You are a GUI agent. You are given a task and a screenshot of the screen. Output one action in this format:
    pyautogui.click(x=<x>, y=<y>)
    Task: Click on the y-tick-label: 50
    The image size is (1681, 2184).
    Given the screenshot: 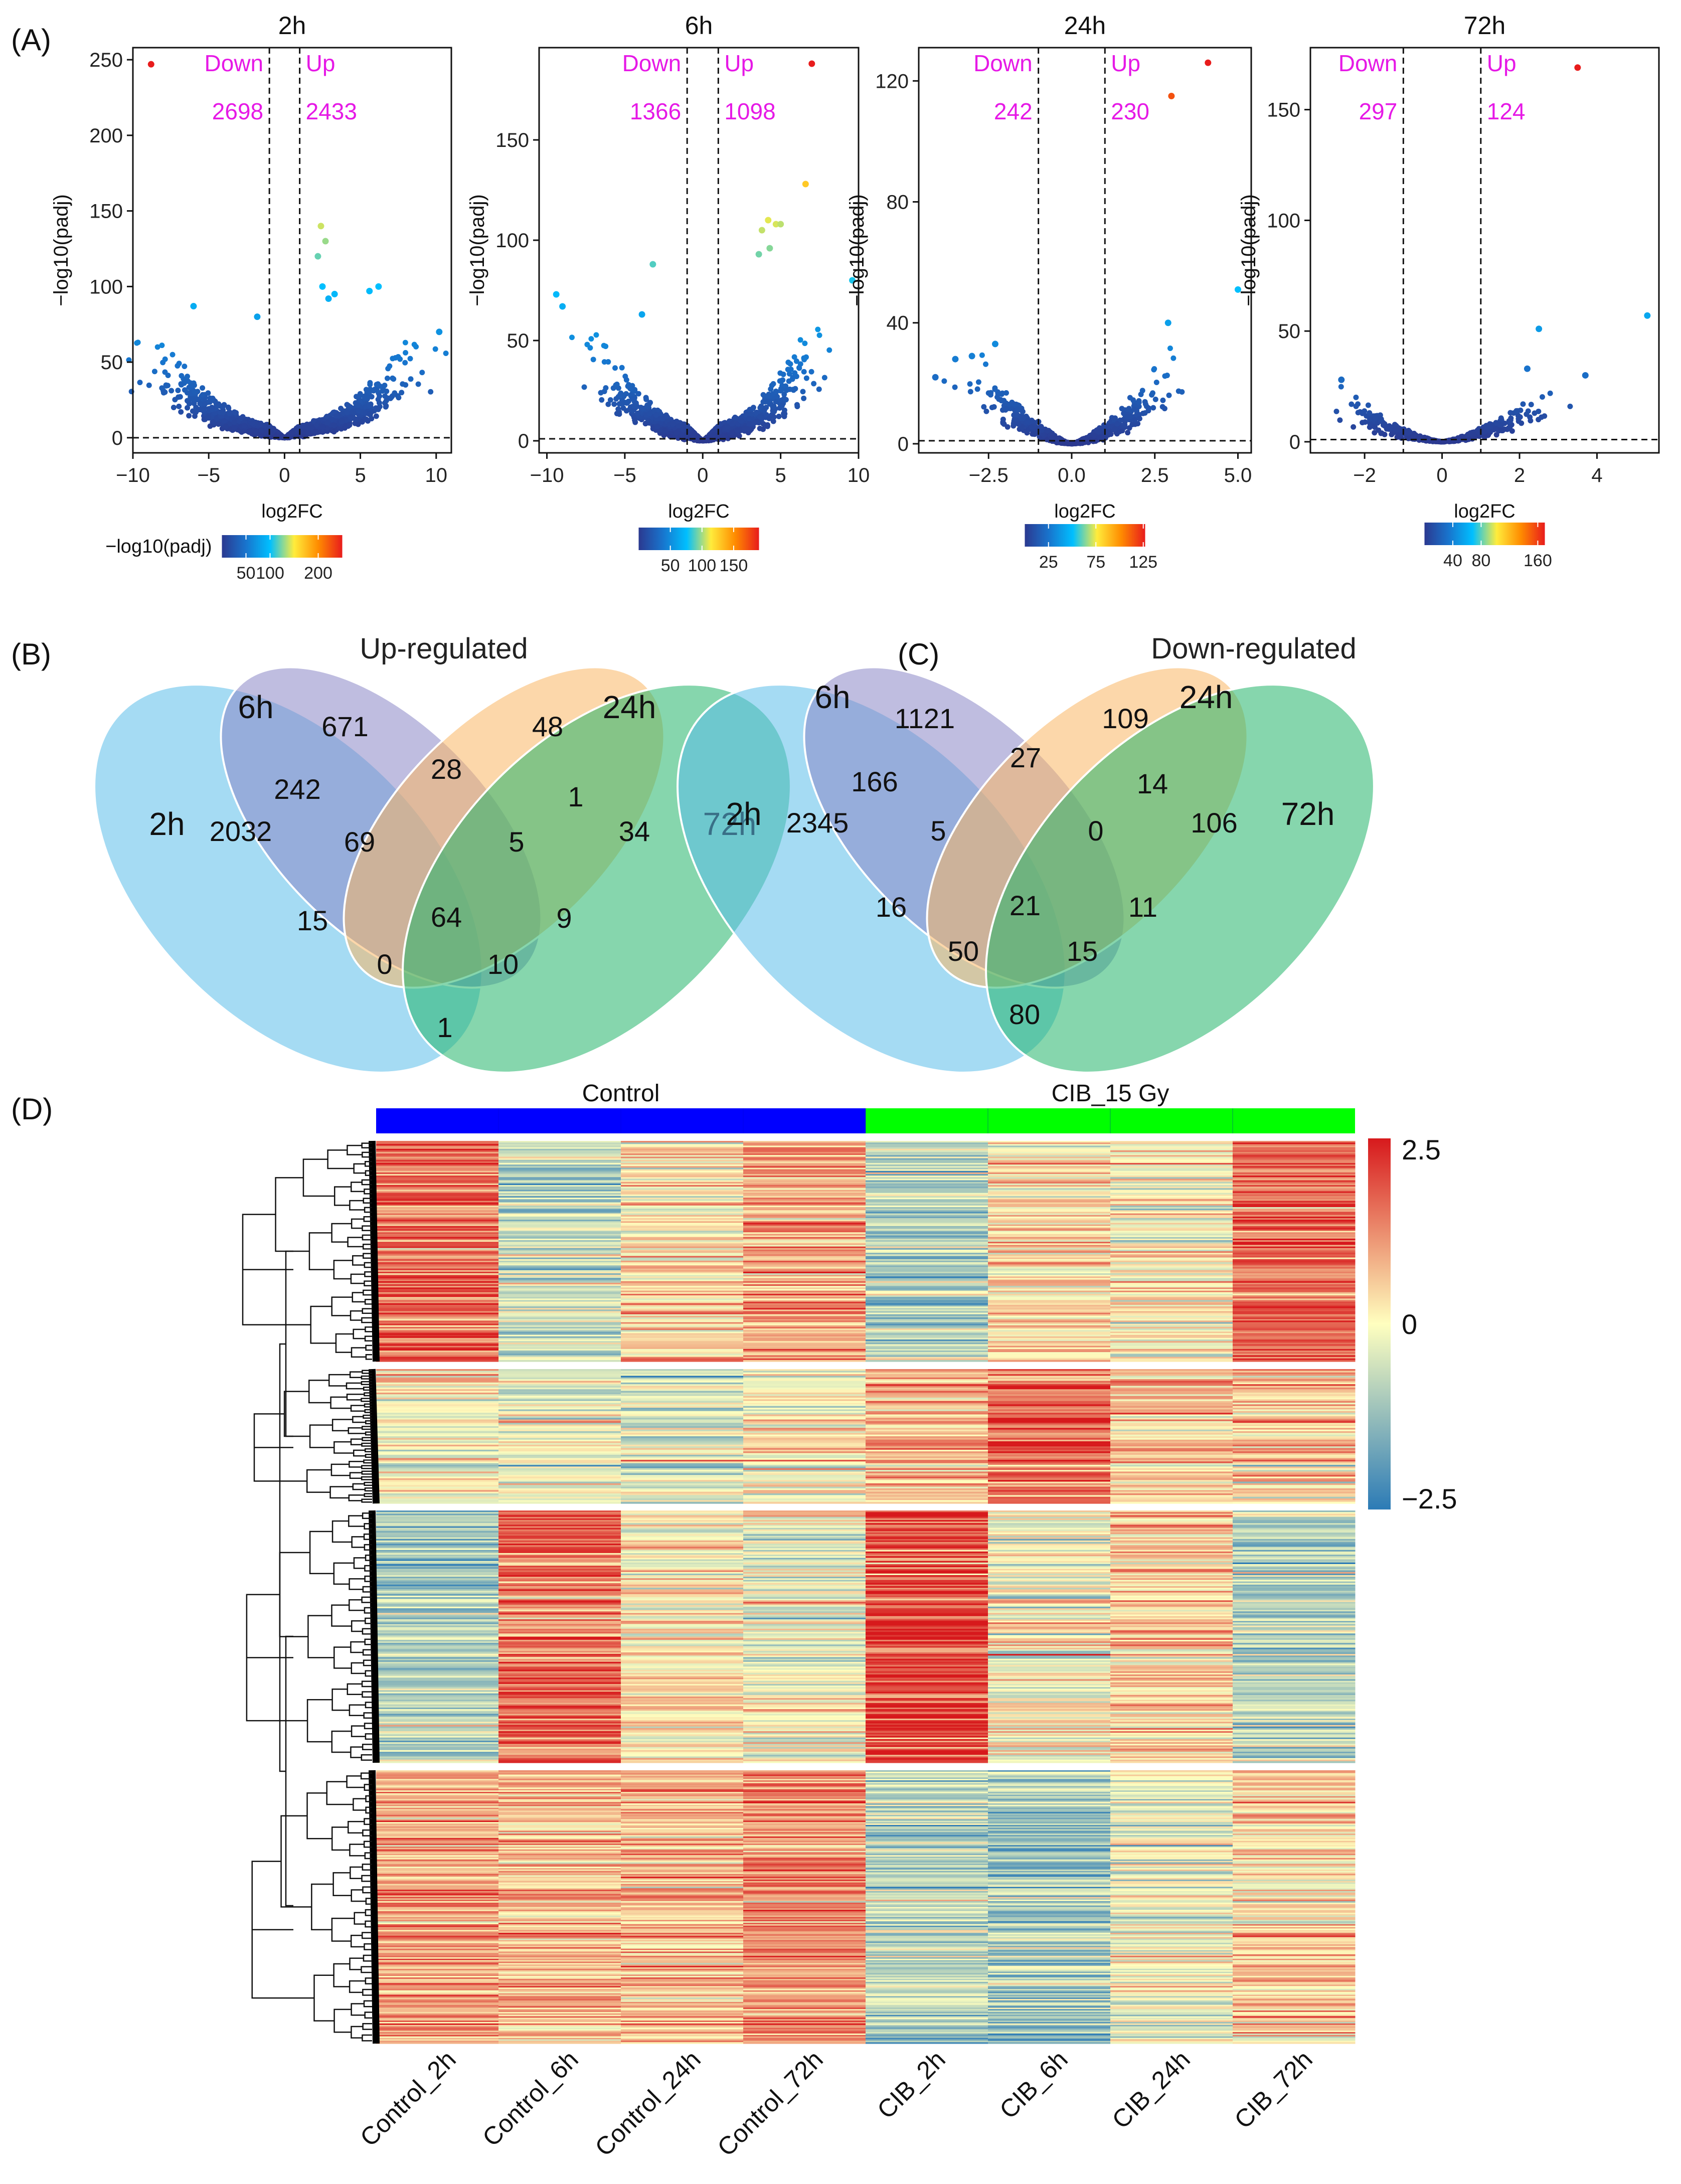 What is the action you would take?
    pyautogui.click(x=1289, y=331)
    